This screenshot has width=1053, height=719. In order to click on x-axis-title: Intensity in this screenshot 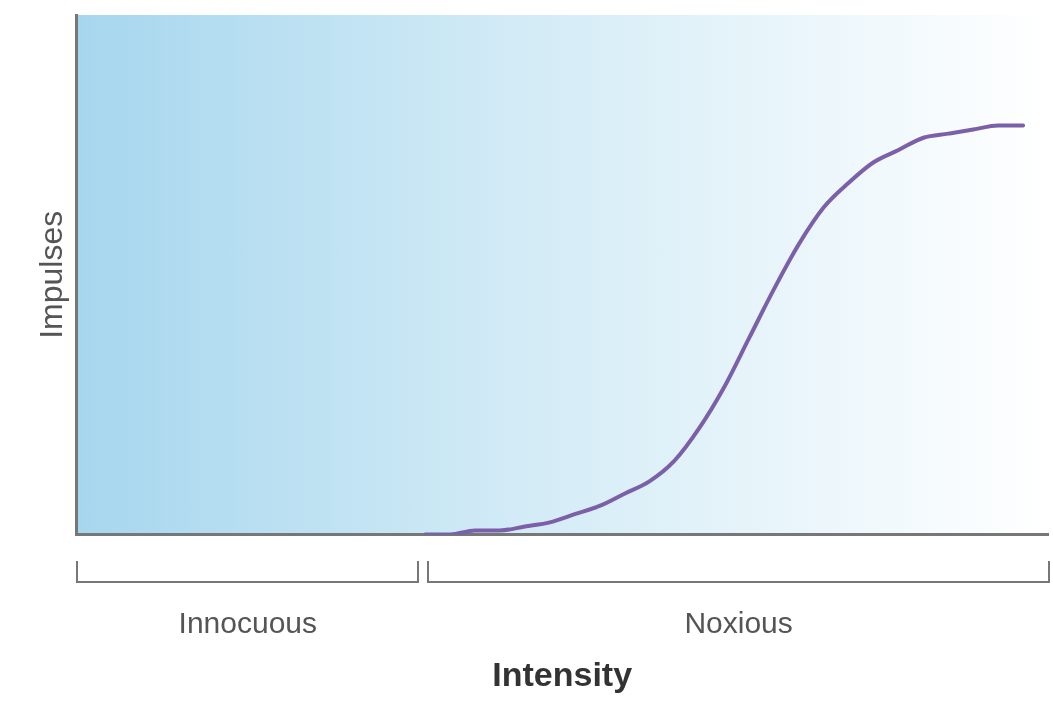, I will do `click(562, 673)`.